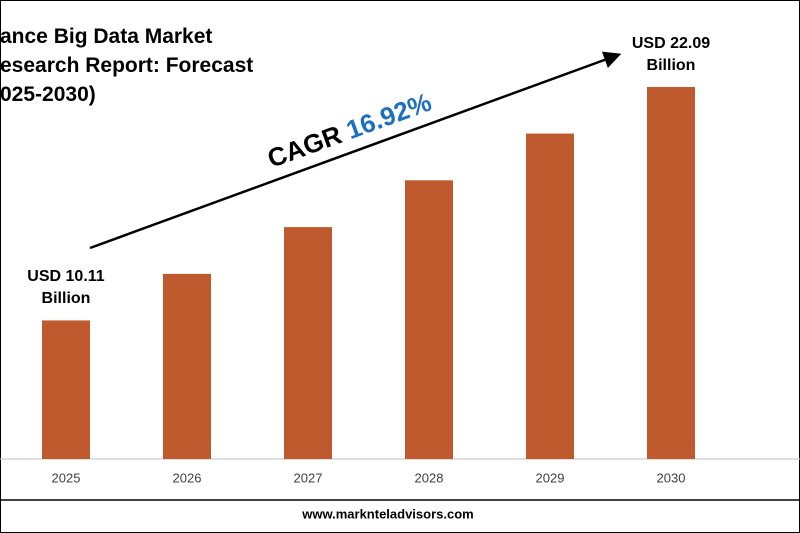 This screenshot has height=533, width=800. Describe the element at coordinates (671, 477) in the screenshot. I see `x-tick-label: 2030` at that location.